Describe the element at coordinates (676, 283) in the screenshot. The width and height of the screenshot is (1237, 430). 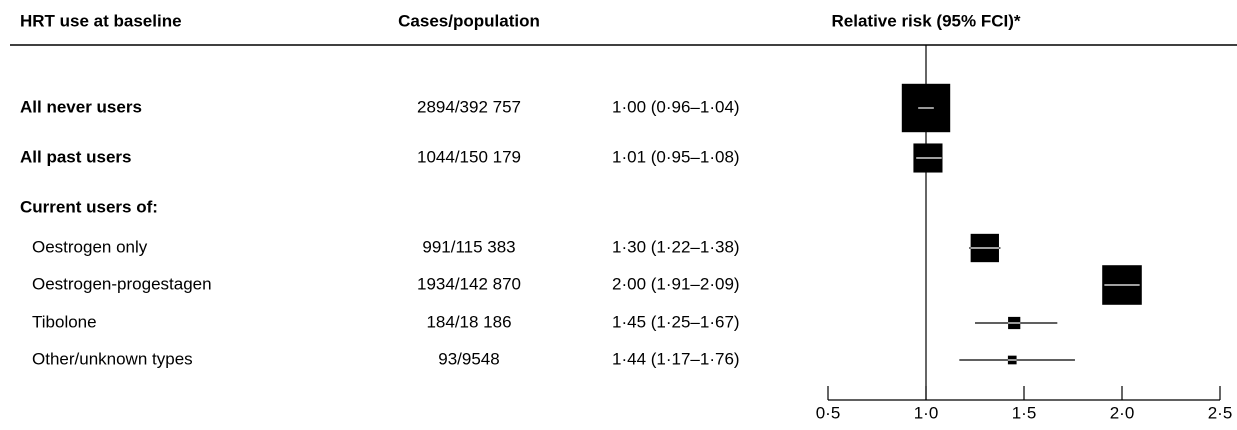
I see `relative-risk: 2·00 (1·91–2·09)` at that location.